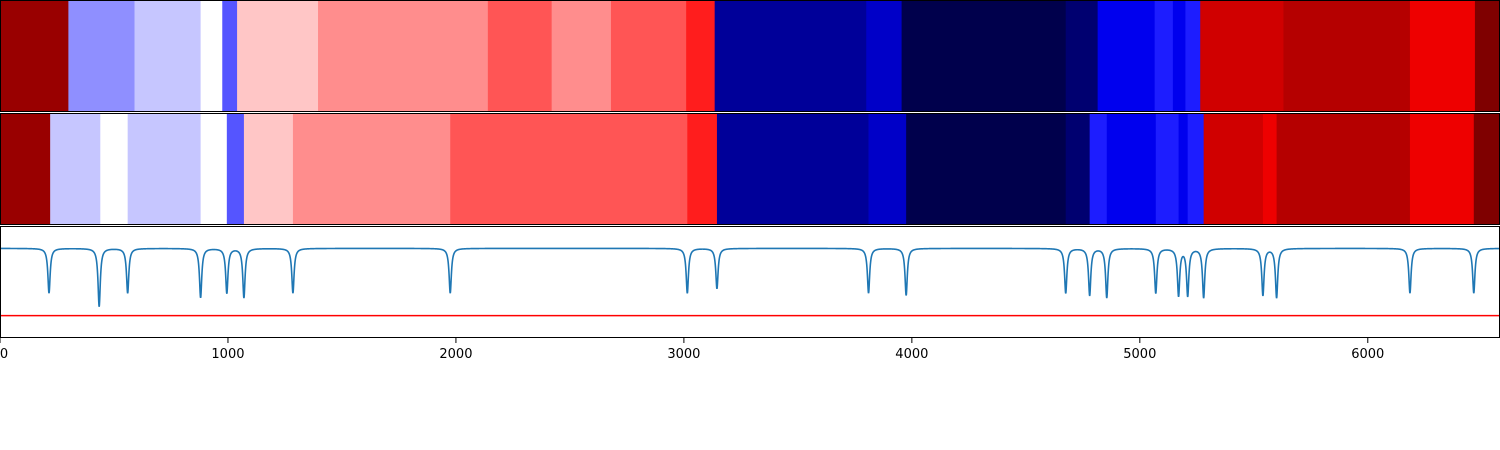  I want to click on x-tick-label-0: 0, so click(4, 354).